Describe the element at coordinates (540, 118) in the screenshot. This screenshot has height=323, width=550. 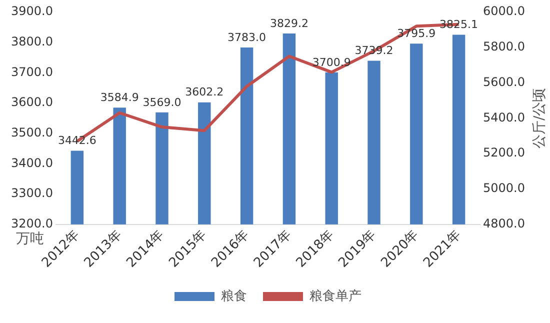
I see `y2-axis-title: 公斤/公顷` at that location.